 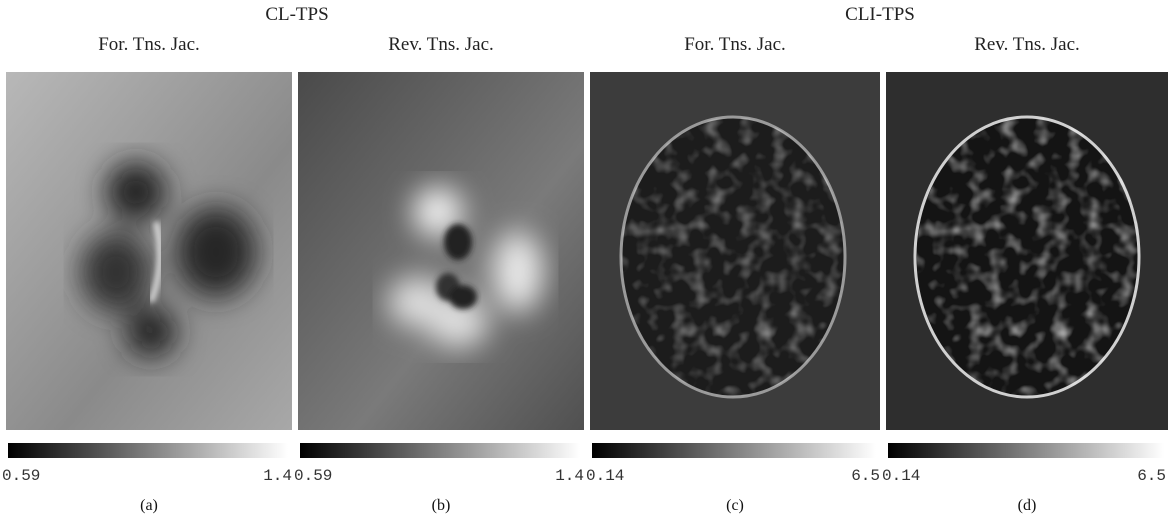 I want to click on caption: (c), so click(x=735, y=505).